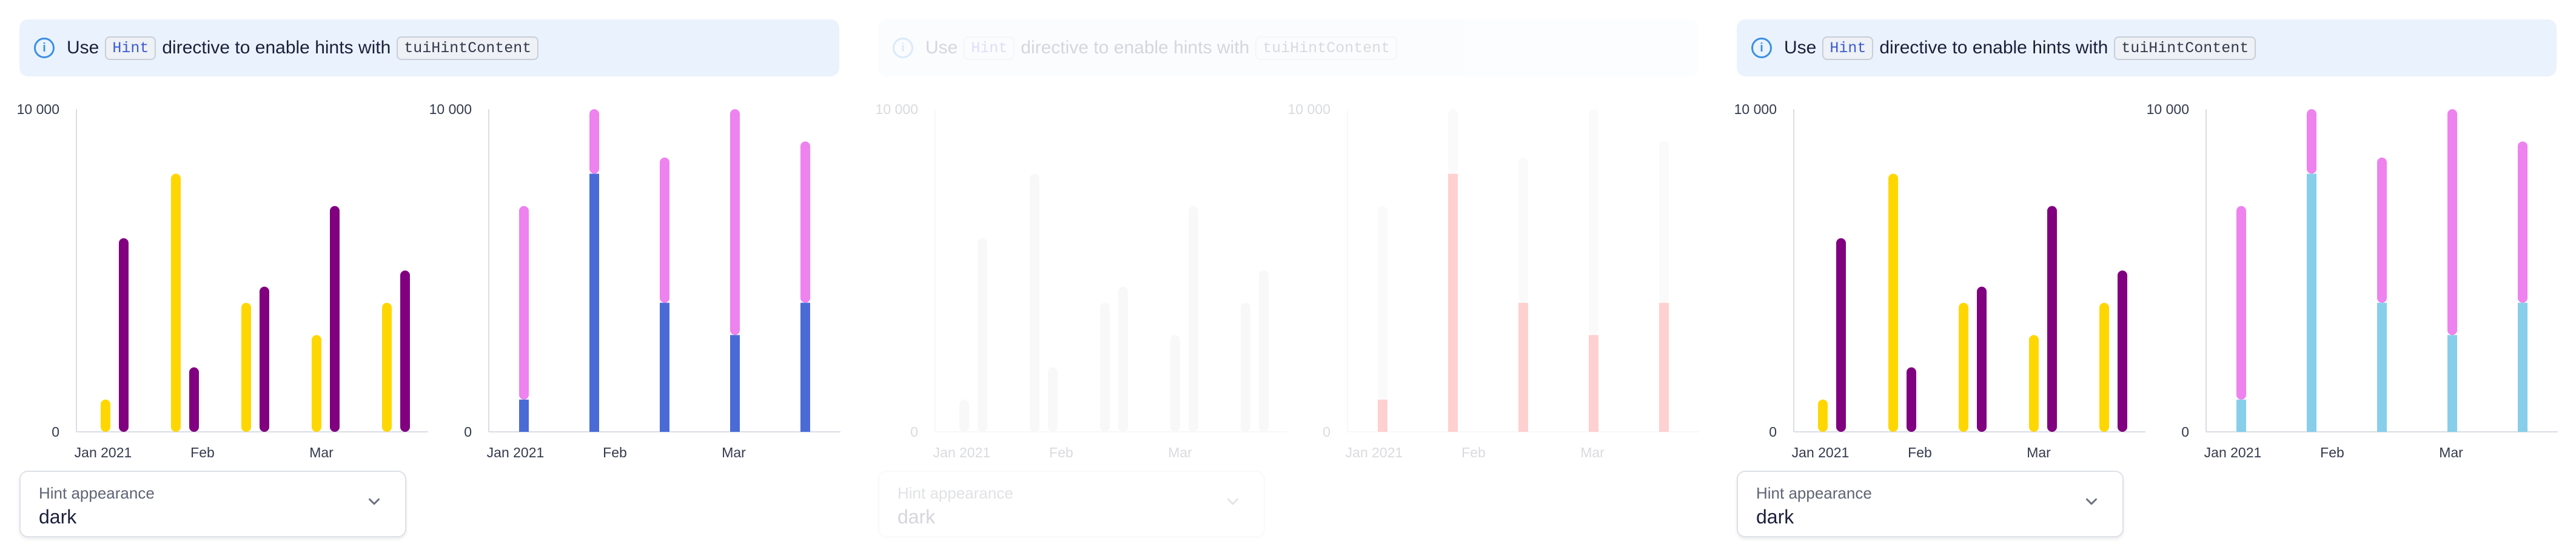  What do you see at coordinates (990, 48) in the screenshot?
I see `hint-code-chip: Hint` at bounding box center [990, 48].